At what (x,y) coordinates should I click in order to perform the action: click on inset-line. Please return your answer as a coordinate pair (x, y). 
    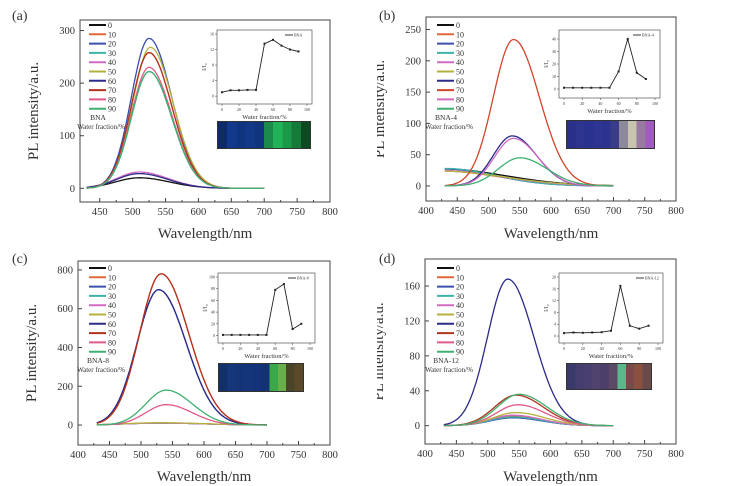
    Looking at the image, I should click on (260, 66).